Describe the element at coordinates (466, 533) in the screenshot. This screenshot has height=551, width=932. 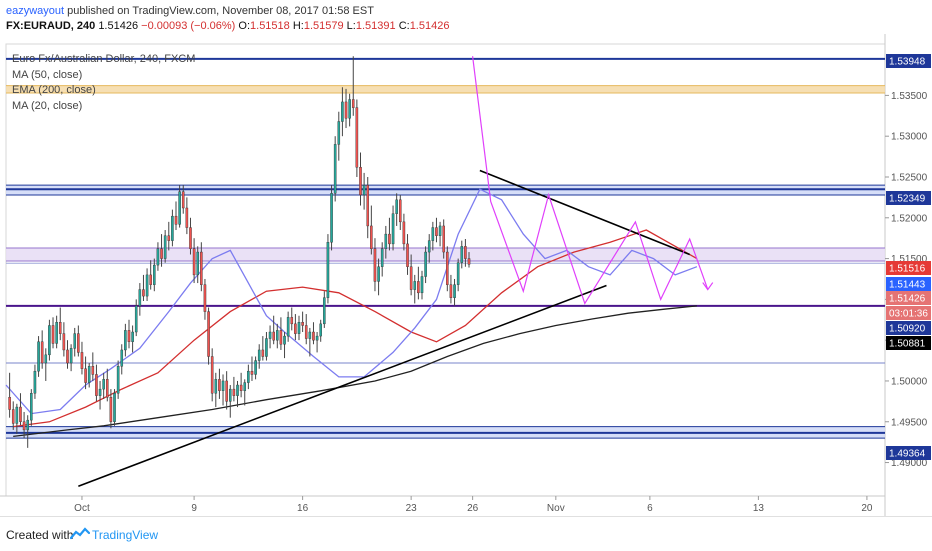
I see `footer-bar: Created with TradingView` at that location.